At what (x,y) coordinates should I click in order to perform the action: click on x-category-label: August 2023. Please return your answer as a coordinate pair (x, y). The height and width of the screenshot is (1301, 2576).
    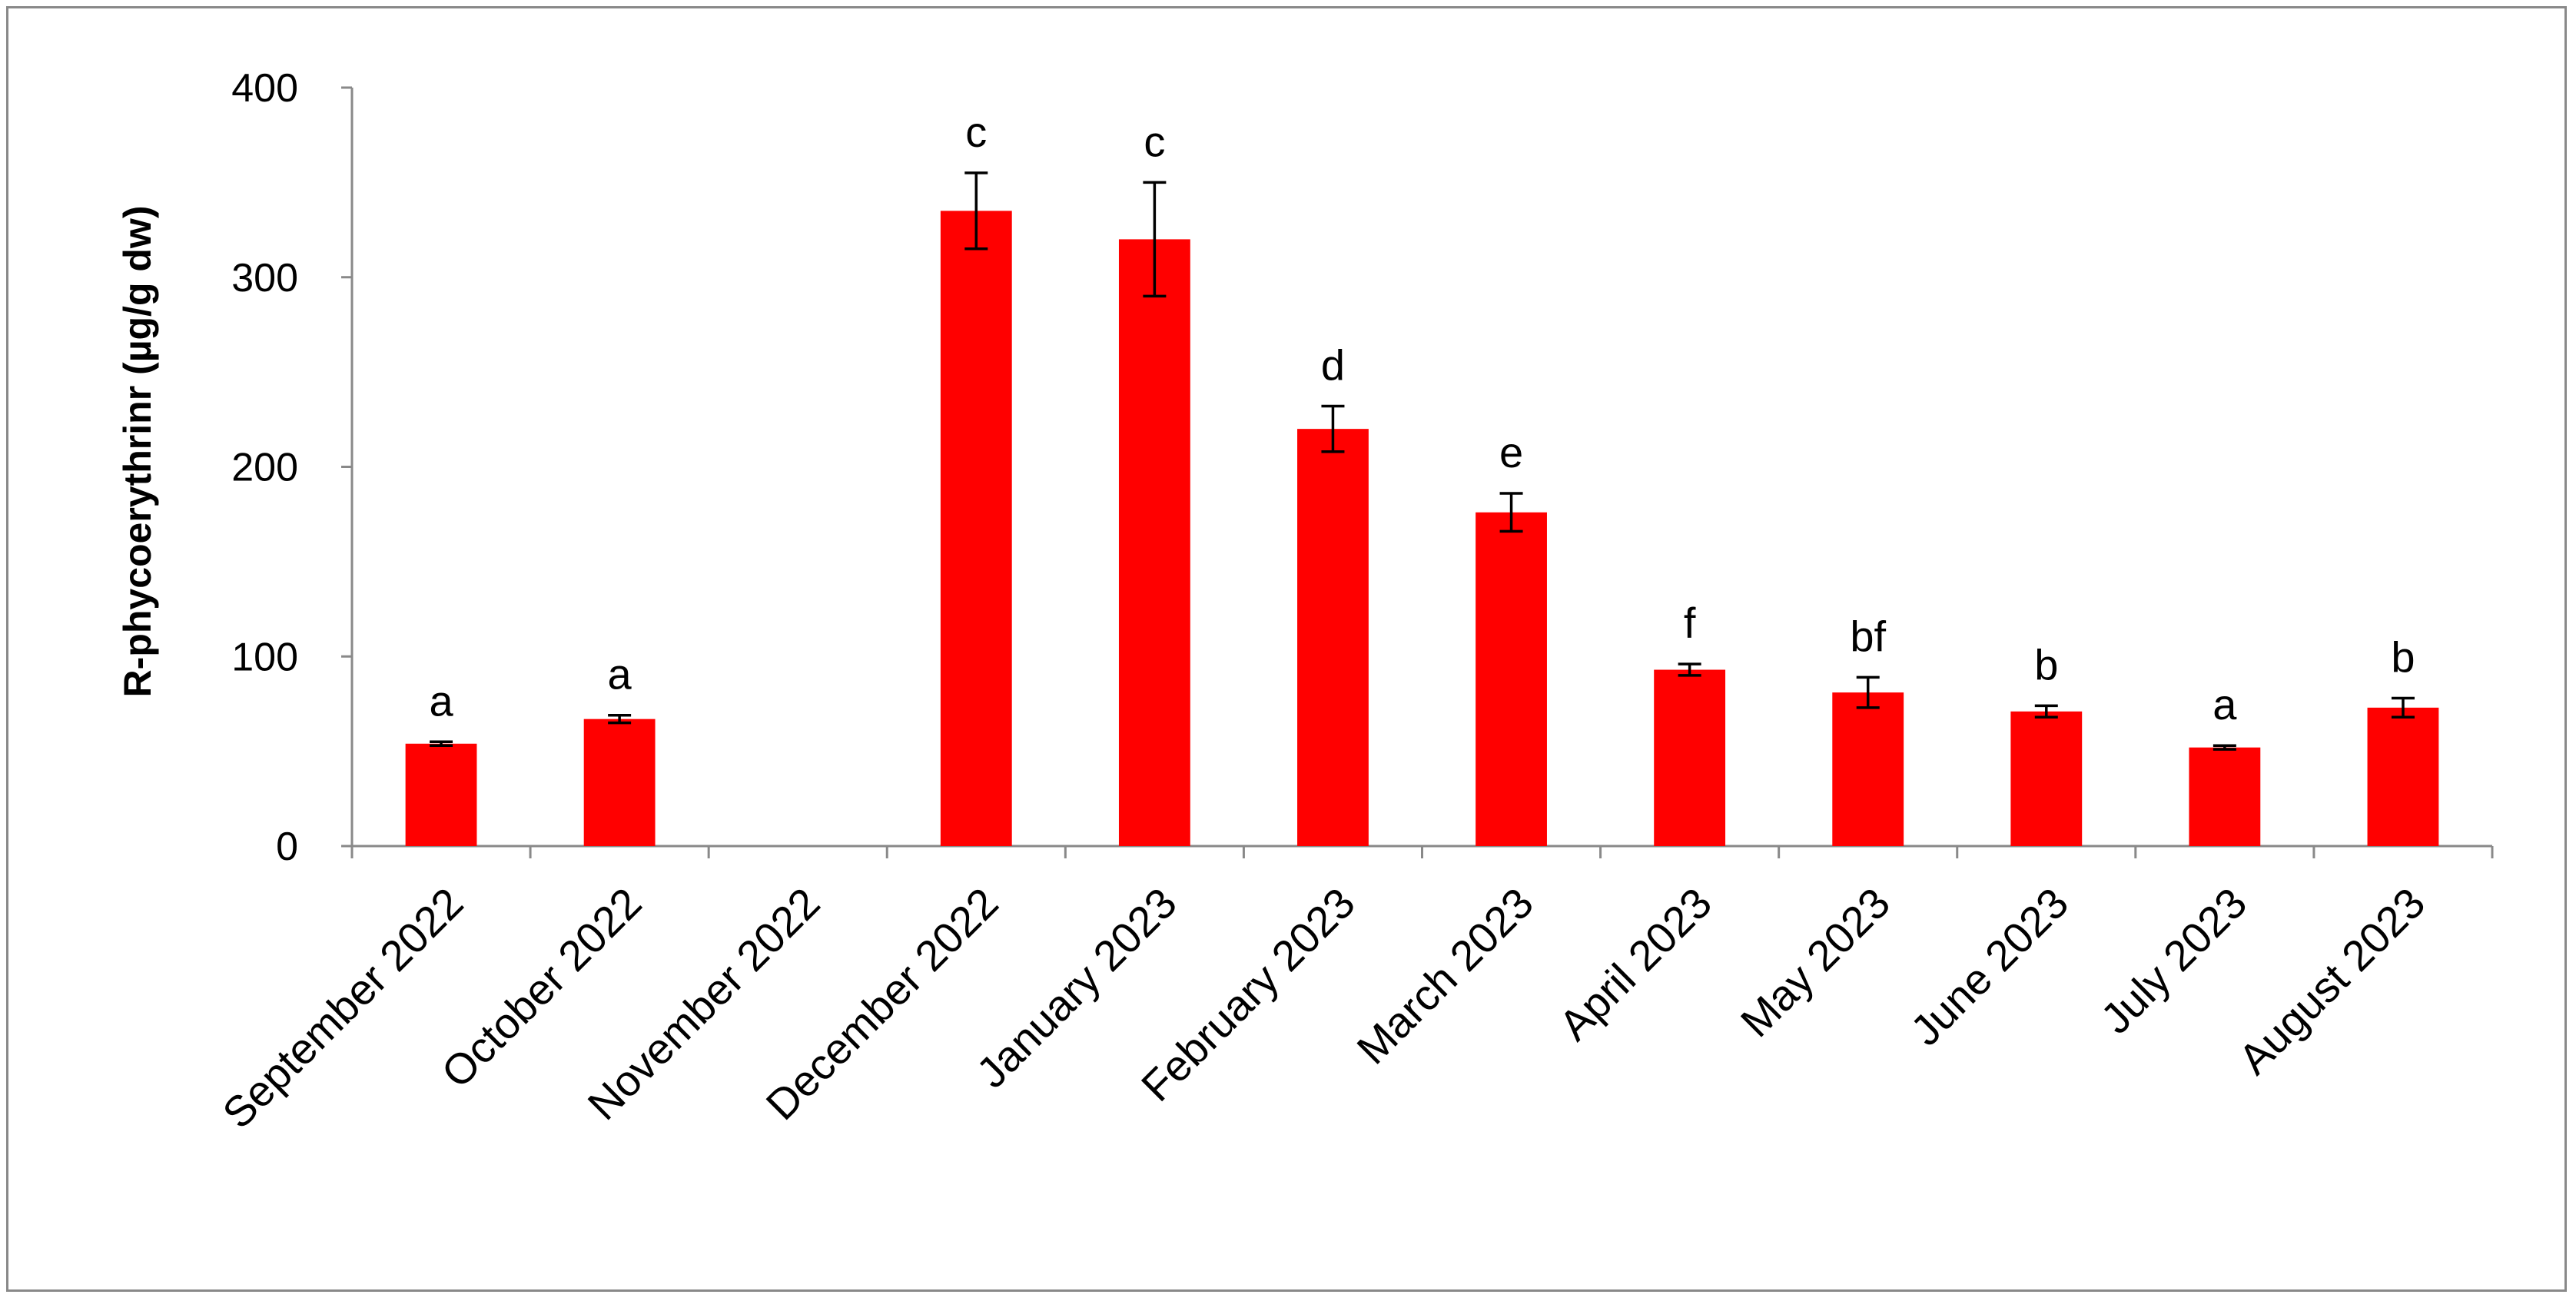
    Looking at the image, I should click on (2332, 981).